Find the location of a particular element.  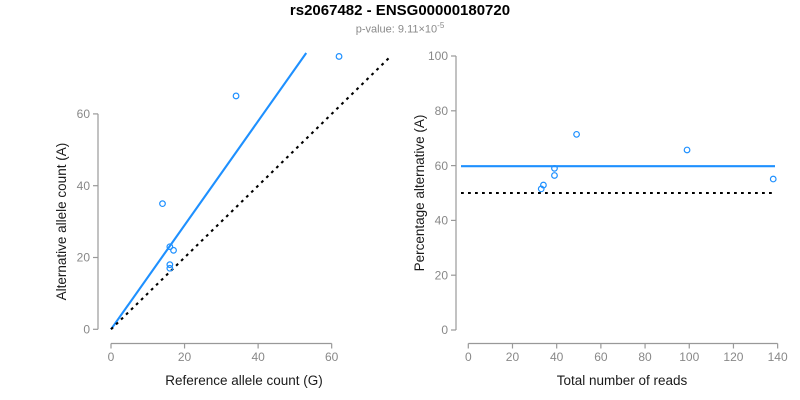

figure-subtitle: p-value: 9.11×10-5 is located at coordinates (400, 28).